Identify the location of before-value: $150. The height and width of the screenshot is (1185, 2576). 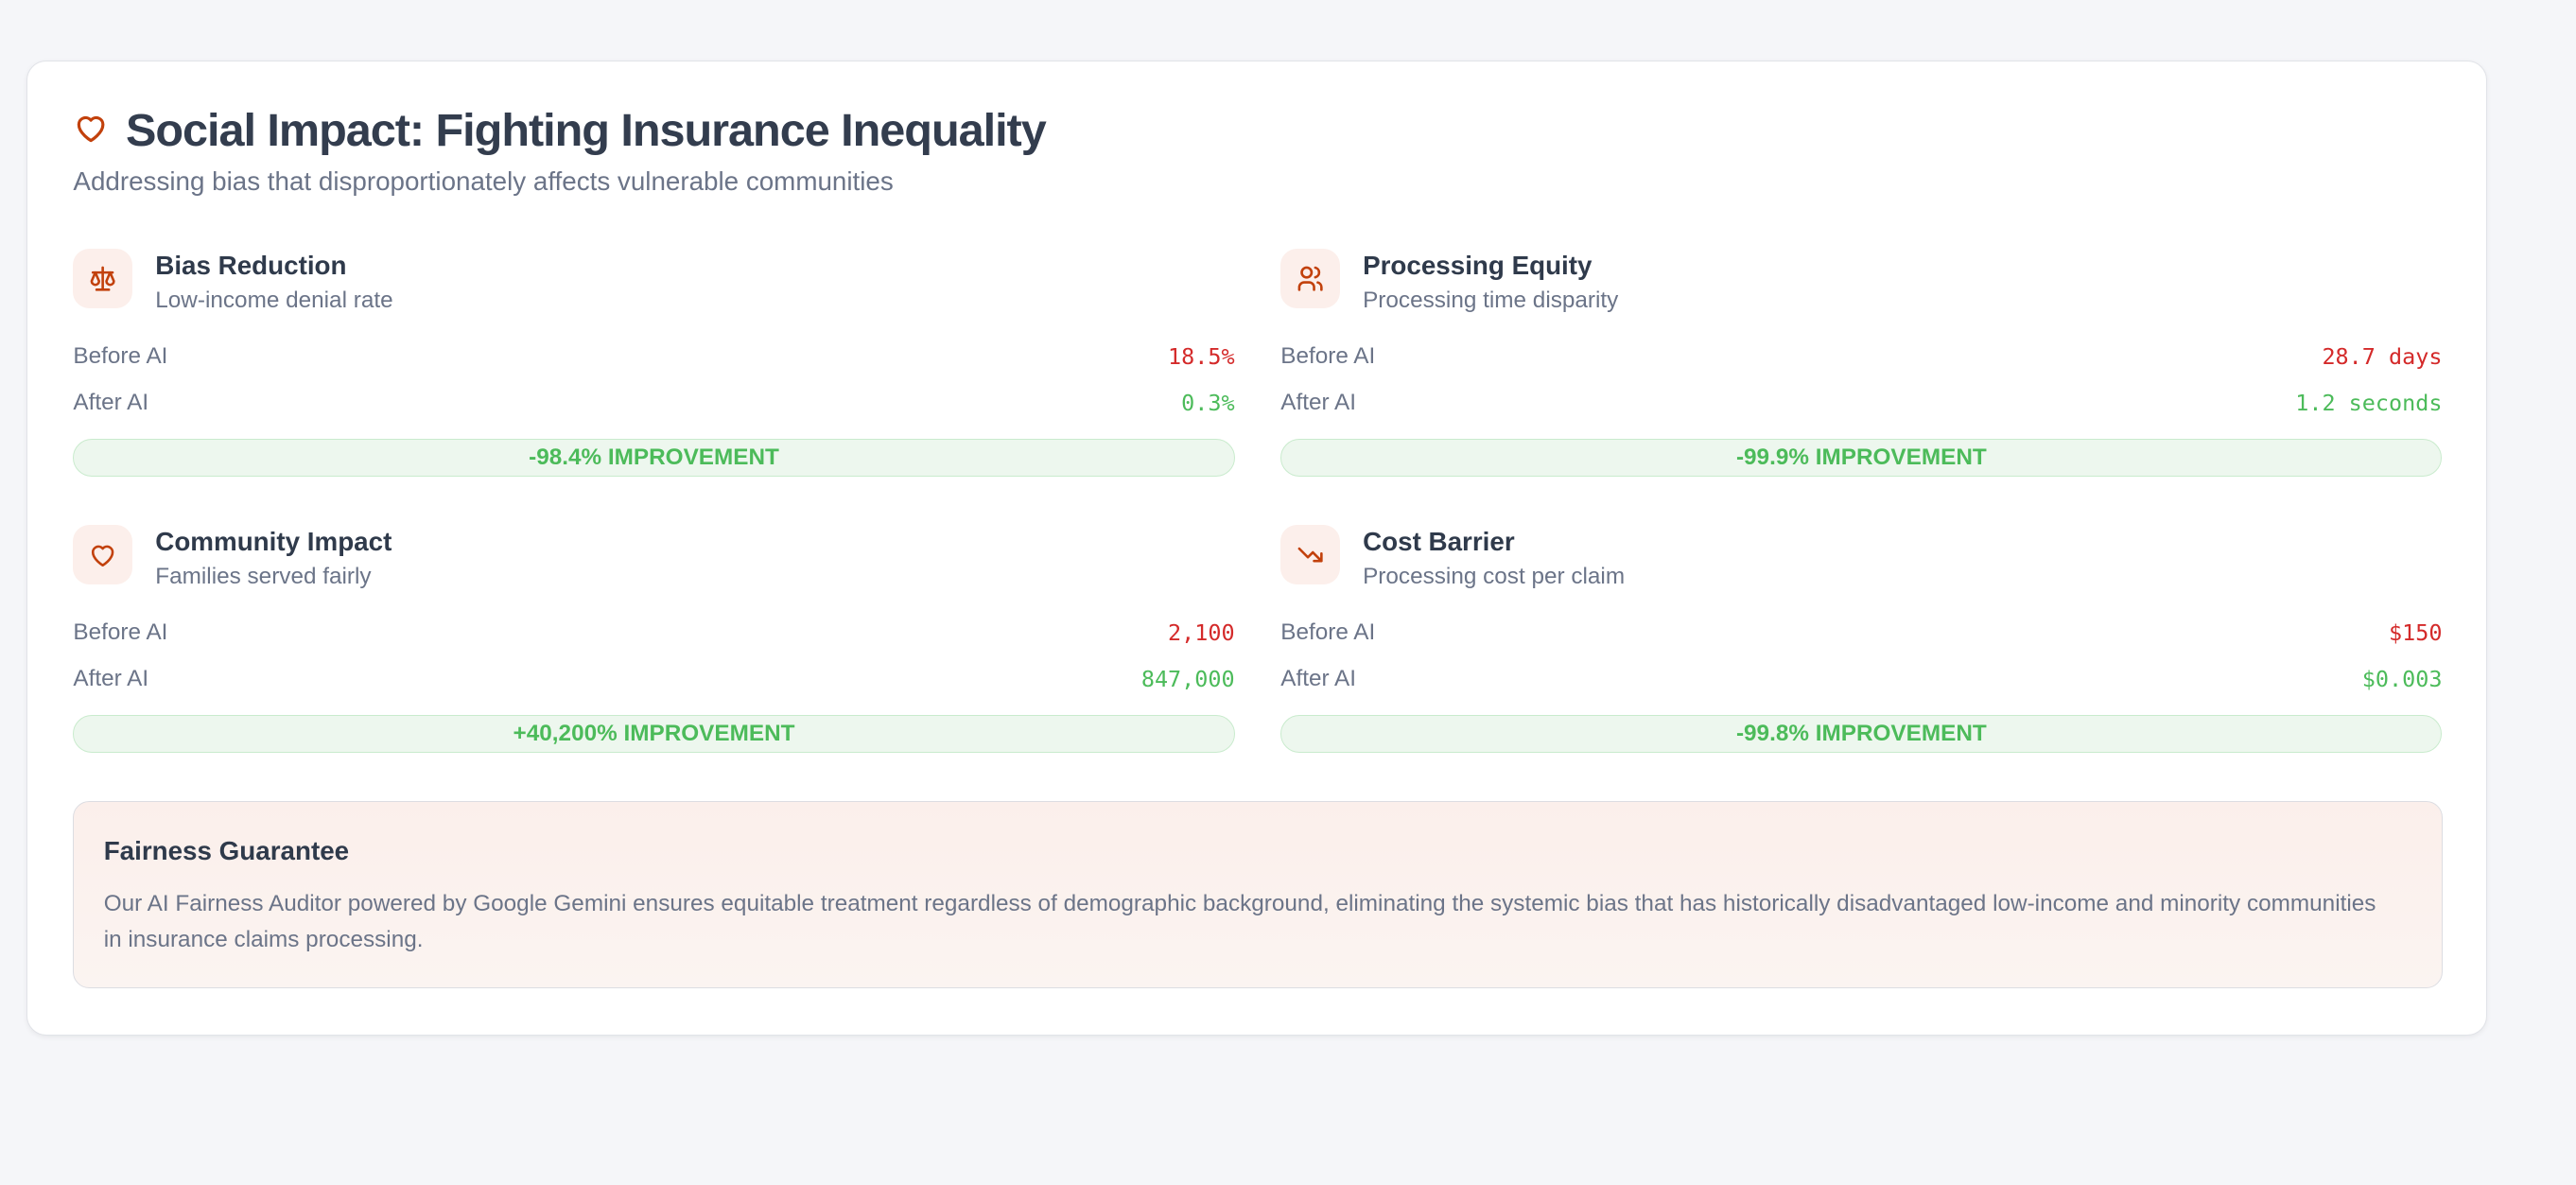
(2415, 632).